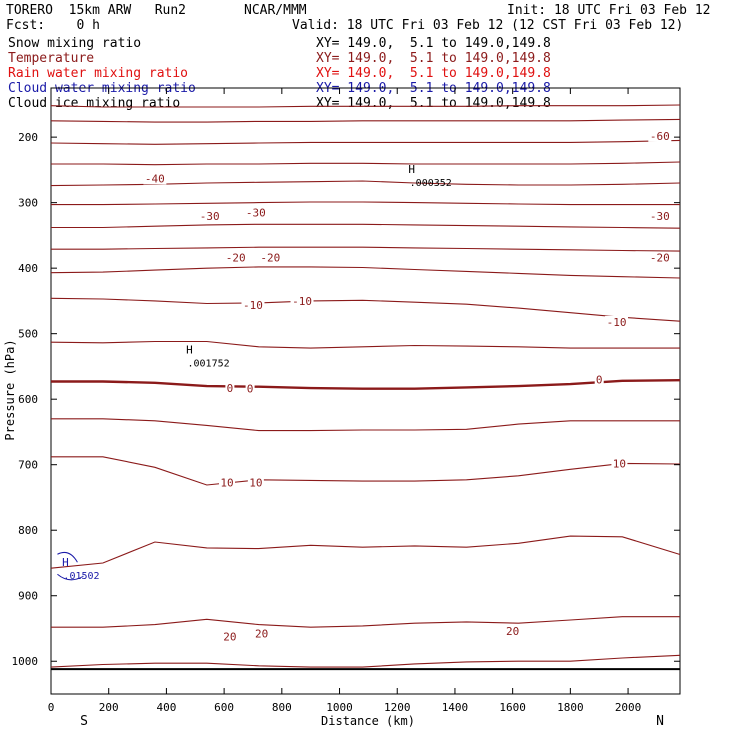  Describe the element at coordinates (609, 10) in the screenshot. I see `init-time: Init: 18 UTC Fri 03 Feb 12` at that location.